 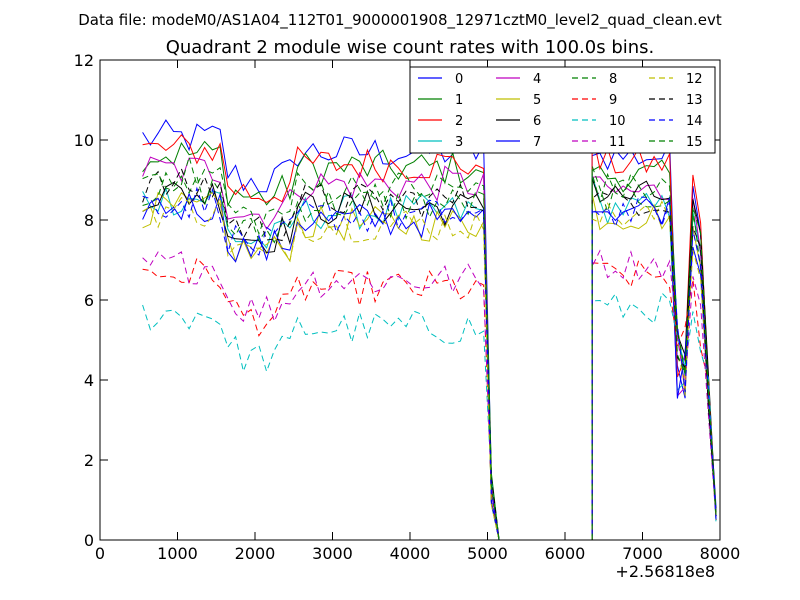 What do you see at coordinates (89, 540) in the screenshot?
I see `y-tick-label: 0` at bounding box center [89, 540].